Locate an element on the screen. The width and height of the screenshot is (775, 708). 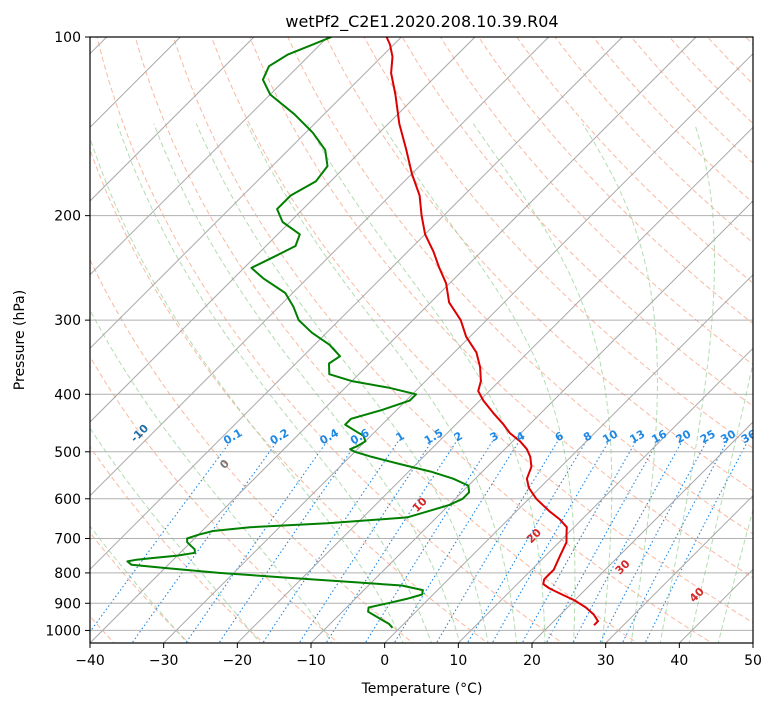
y-tick-label: 500 is located at coordinates (67, 453).